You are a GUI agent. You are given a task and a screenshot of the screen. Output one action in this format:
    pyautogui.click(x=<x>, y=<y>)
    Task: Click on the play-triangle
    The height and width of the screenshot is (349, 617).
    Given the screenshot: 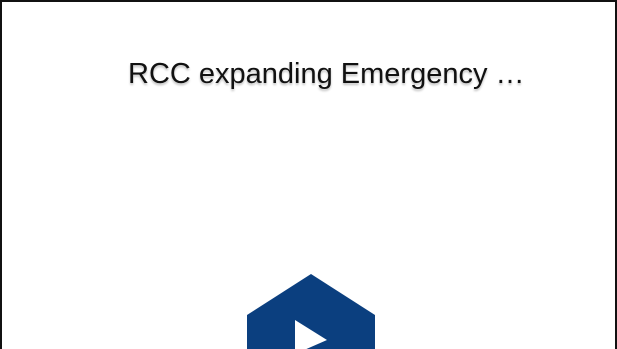 What is the action you would take?
    pyautogui.click(x=311, y=334)
    